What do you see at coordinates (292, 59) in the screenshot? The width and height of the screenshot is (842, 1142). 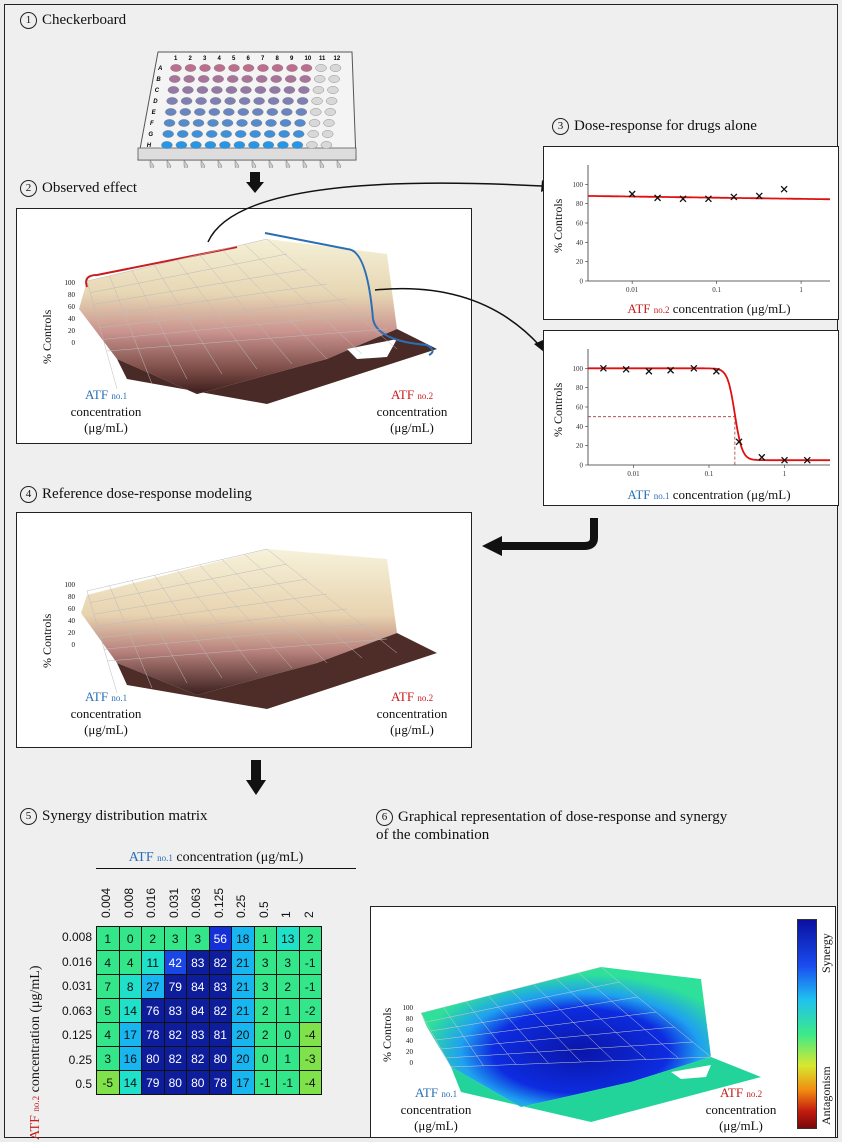 I see `plate-col-label: 9` at bounding box center [292, 59].